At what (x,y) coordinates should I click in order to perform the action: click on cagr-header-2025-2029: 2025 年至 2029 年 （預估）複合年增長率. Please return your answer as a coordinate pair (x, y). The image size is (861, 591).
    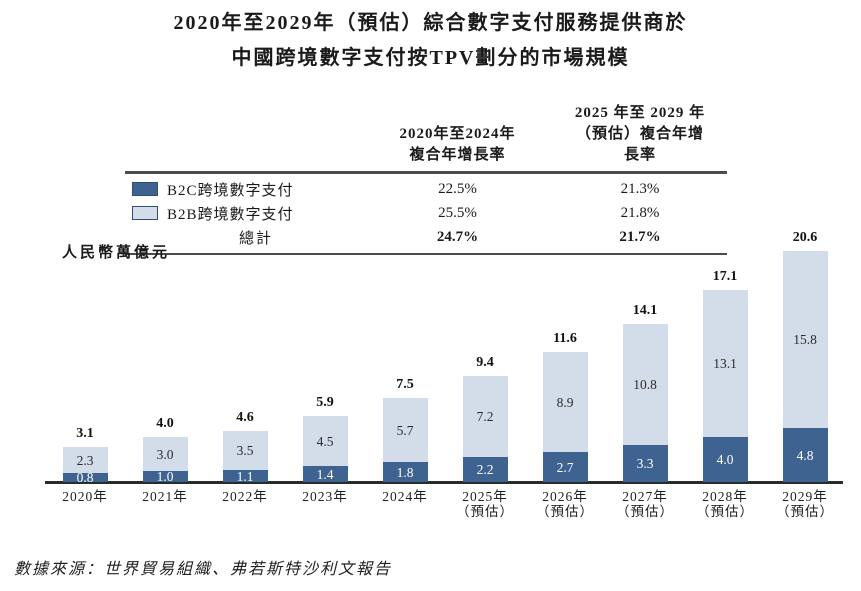
    Looking at the image, I should click on (640, 134).